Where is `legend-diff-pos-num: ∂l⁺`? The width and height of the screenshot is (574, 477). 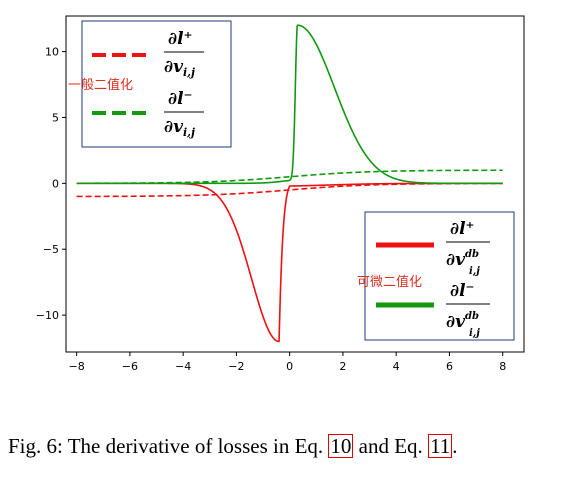
legend-diff-pos-num: ∂l⁺ is located at coordinates (462, 229).